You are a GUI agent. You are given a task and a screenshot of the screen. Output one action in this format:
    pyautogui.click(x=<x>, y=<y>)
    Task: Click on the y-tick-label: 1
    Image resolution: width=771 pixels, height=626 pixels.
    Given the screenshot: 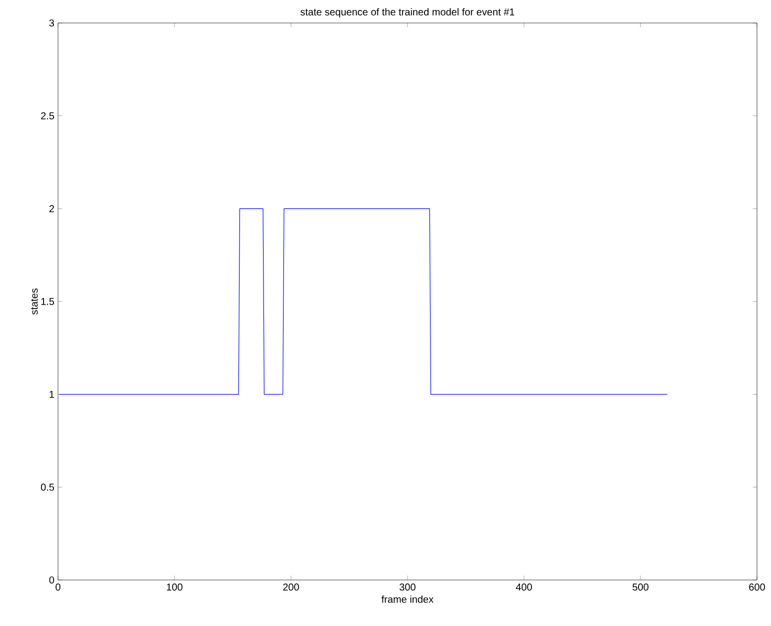 What is the action you would take?
    pyautogui.click(x=52, y=394)
    